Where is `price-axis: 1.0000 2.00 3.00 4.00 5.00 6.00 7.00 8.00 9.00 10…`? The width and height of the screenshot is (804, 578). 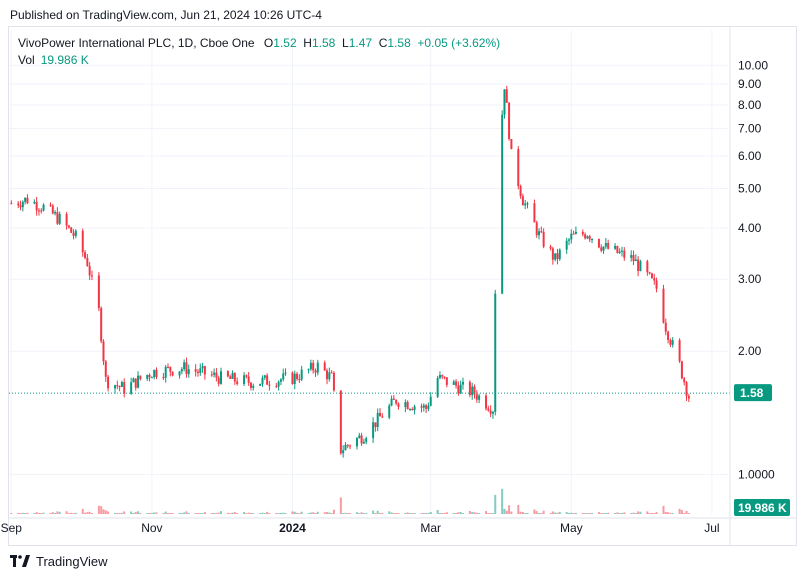
price-axis: 1.0000 2.00 3.00 4.00 5.00 6.00 7.00 8.00 9.00 10… is located at coordinates (752, 286).